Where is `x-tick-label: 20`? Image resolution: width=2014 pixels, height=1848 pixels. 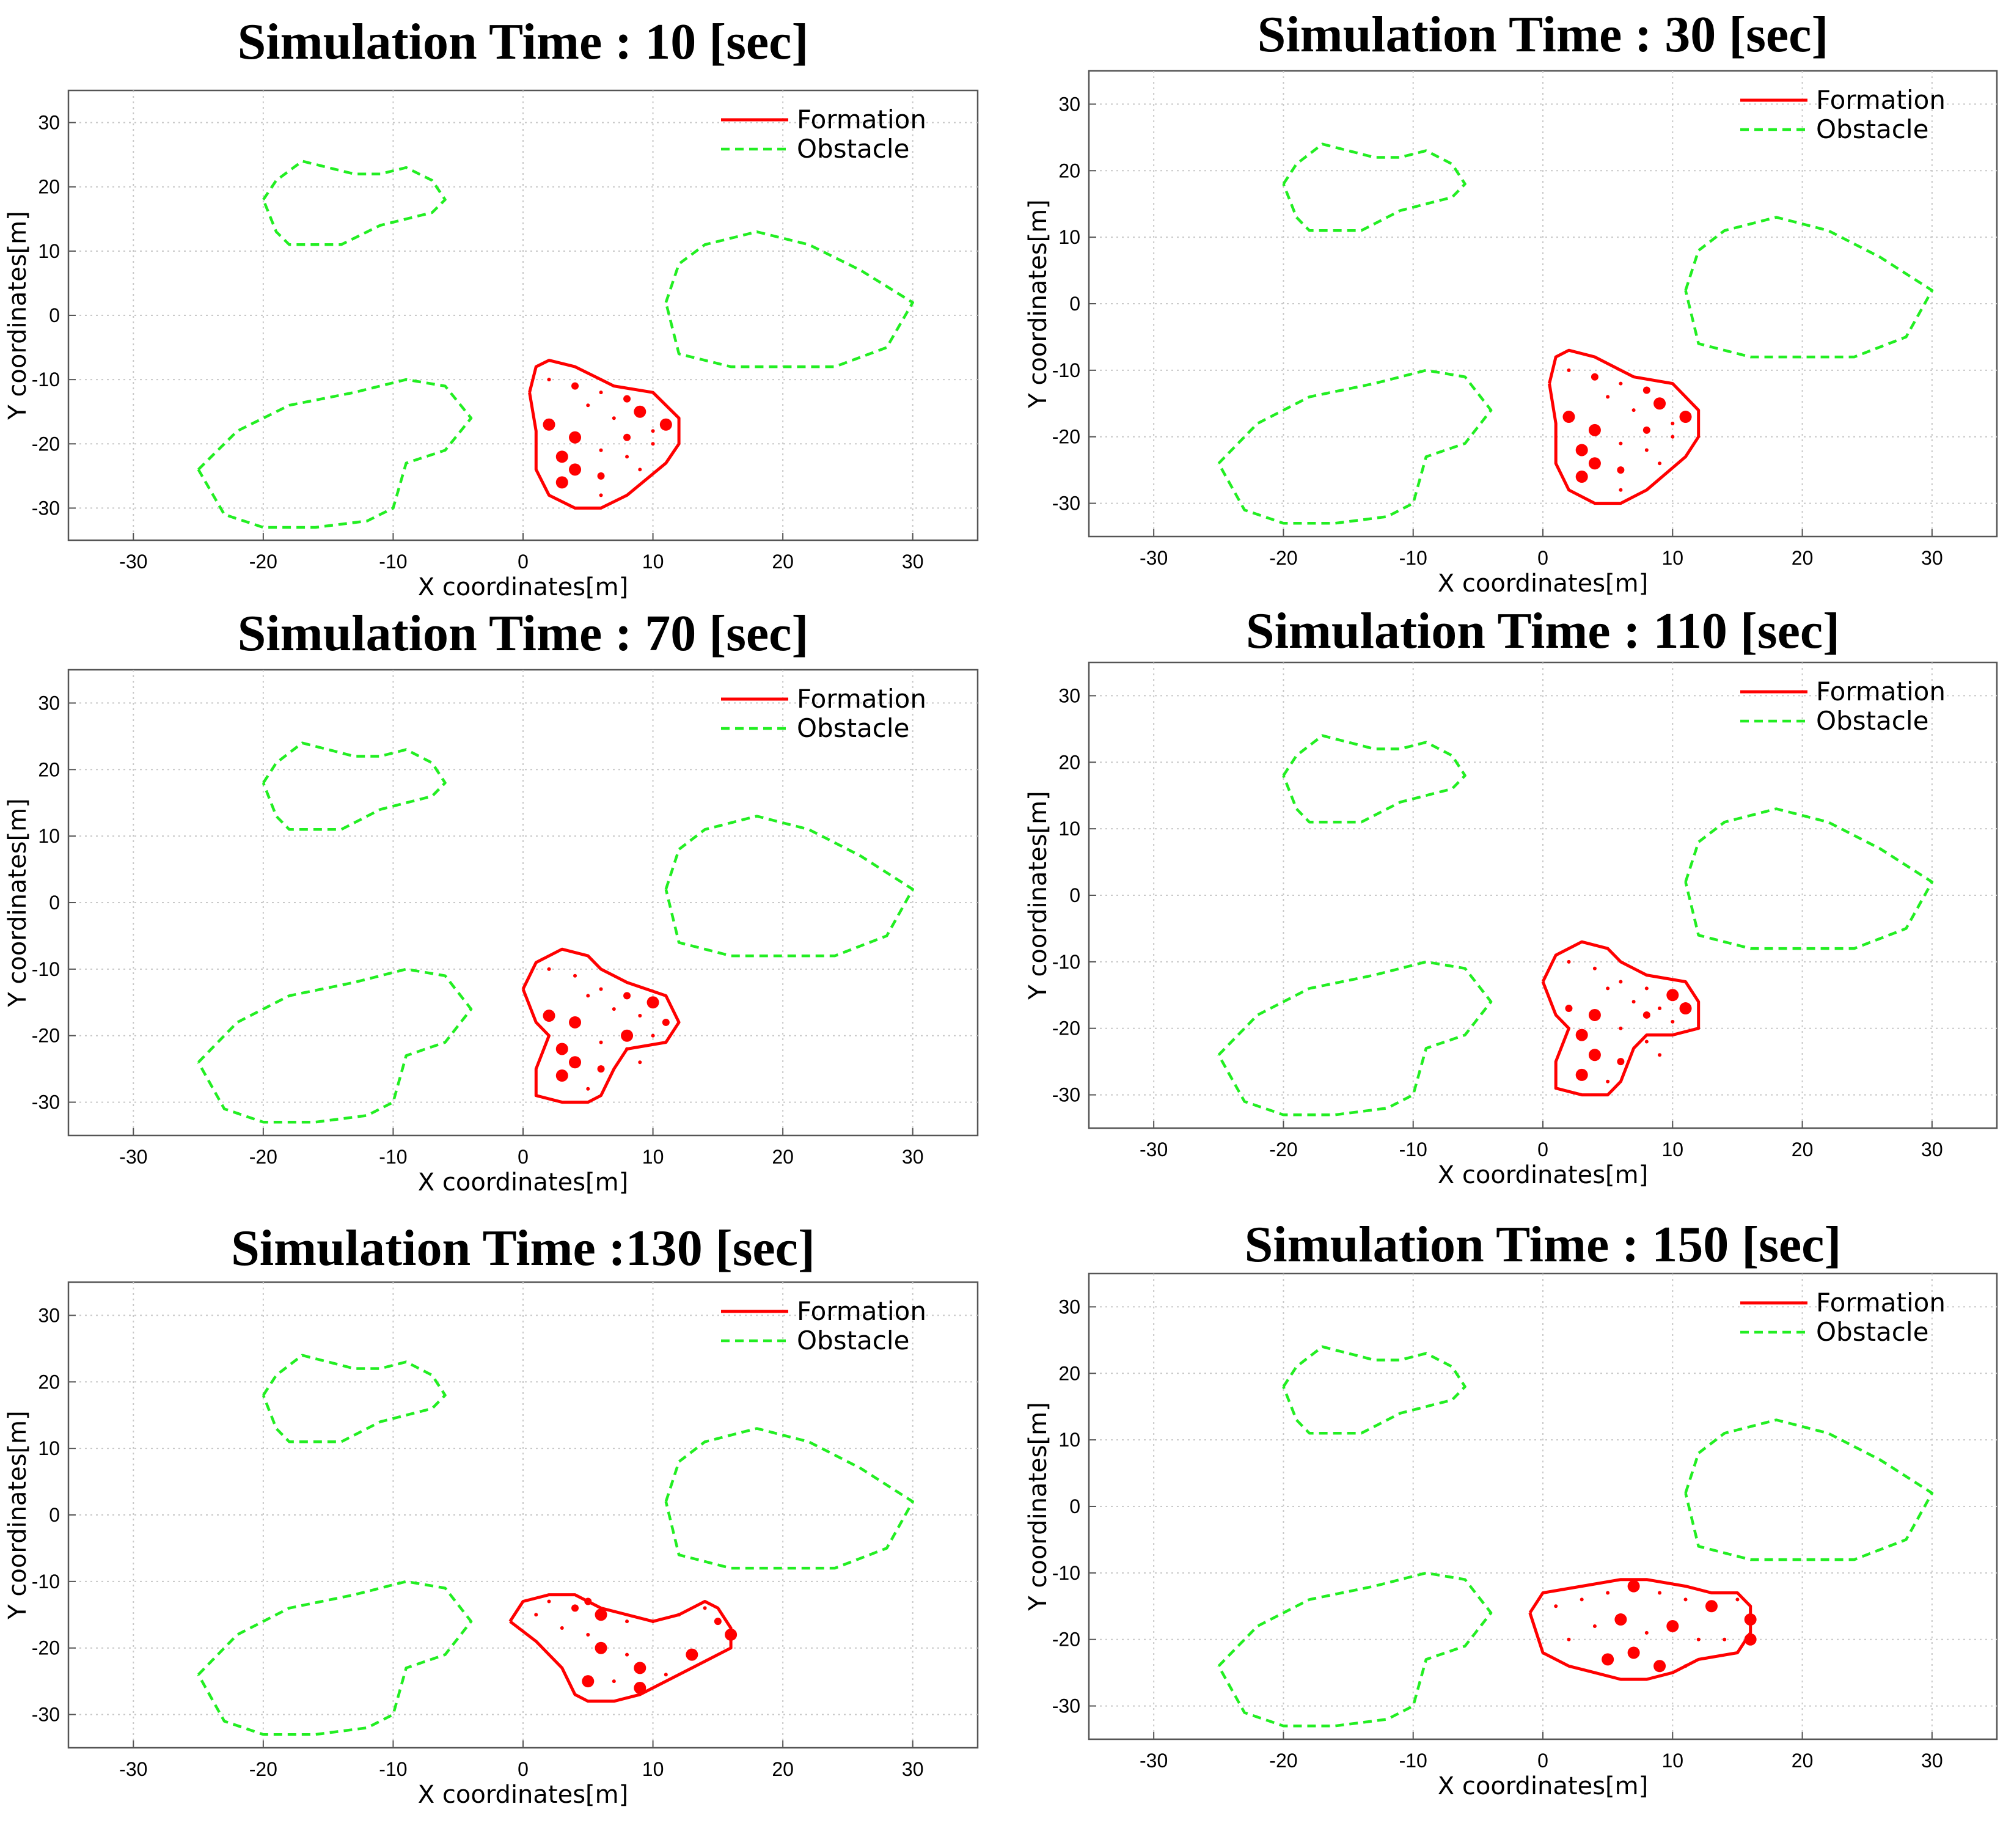
x-tick-label: 20 is located at coordinates (783, 1769).